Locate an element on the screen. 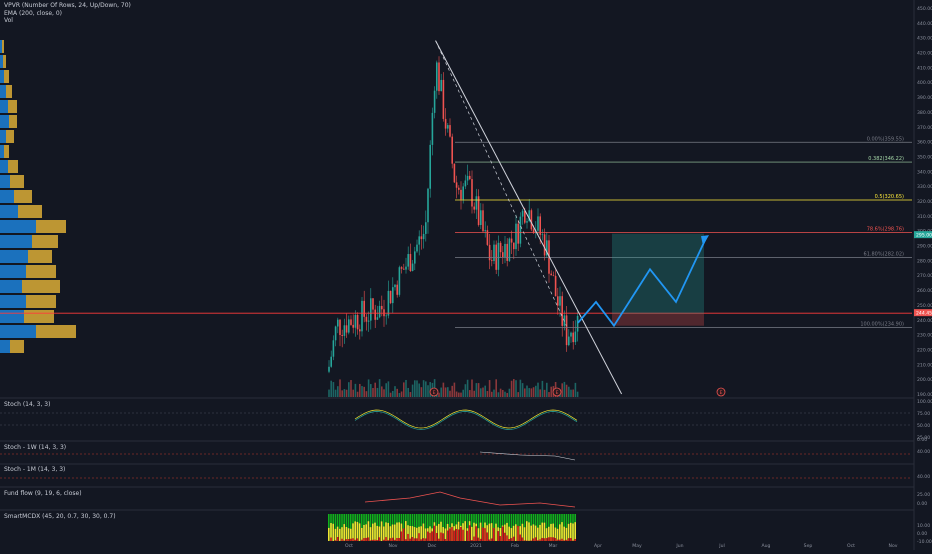  indicator-tick-fund_flow: 0.00 is located at coordinates (922, 504).